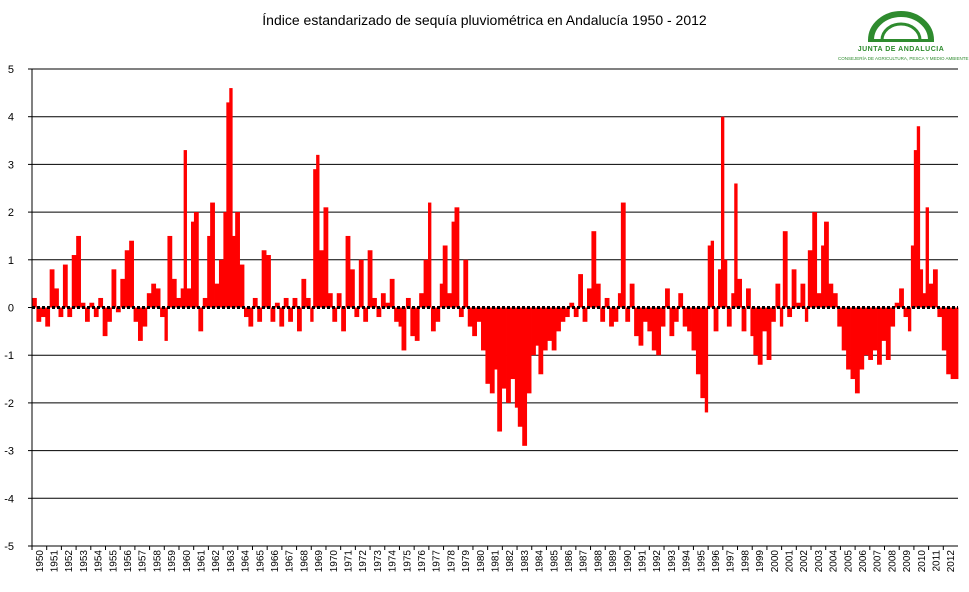 The width and height of the screenshot is (969, 592). Describe the element at coordinates (363, 561) in the screenshot. I see `x-tick-label: 1972` at that location.